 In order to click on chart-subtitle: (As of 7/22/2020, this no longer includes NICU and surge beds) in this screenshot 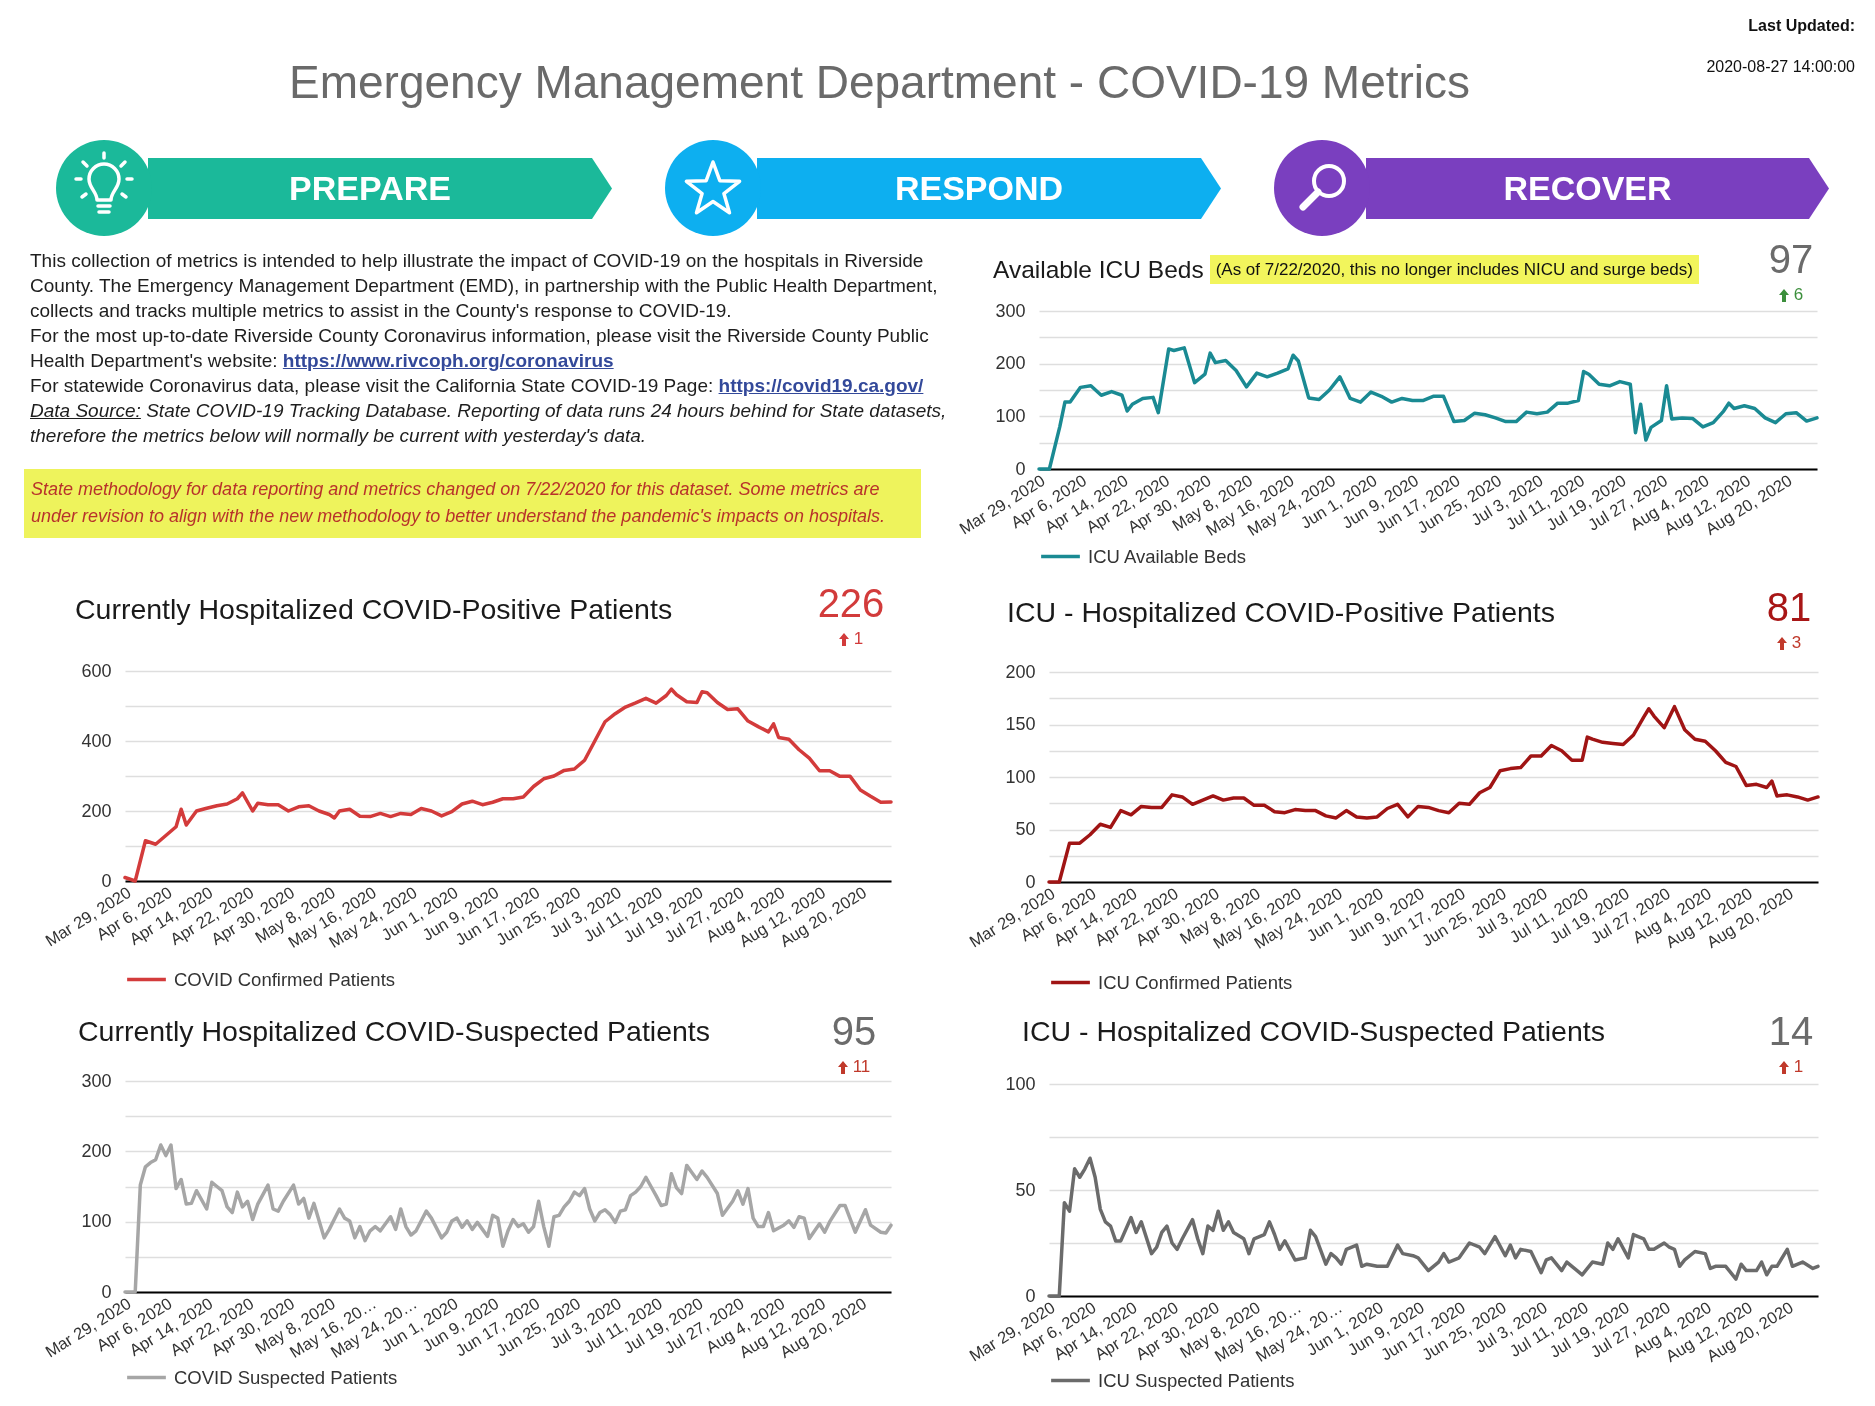, I will do `click(1454, 269)`.